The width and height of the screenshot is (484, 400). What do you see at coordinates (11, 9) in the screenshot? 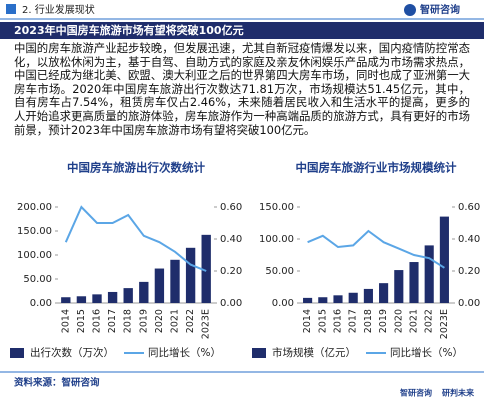
I see `section-icon` at bounding box center [11, 9].